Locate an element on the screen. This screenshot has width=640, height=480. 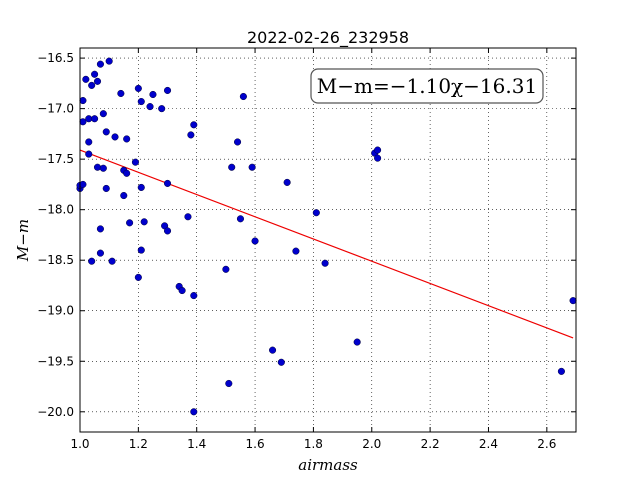
equation-box-frame is located at coordinates (427, 86).